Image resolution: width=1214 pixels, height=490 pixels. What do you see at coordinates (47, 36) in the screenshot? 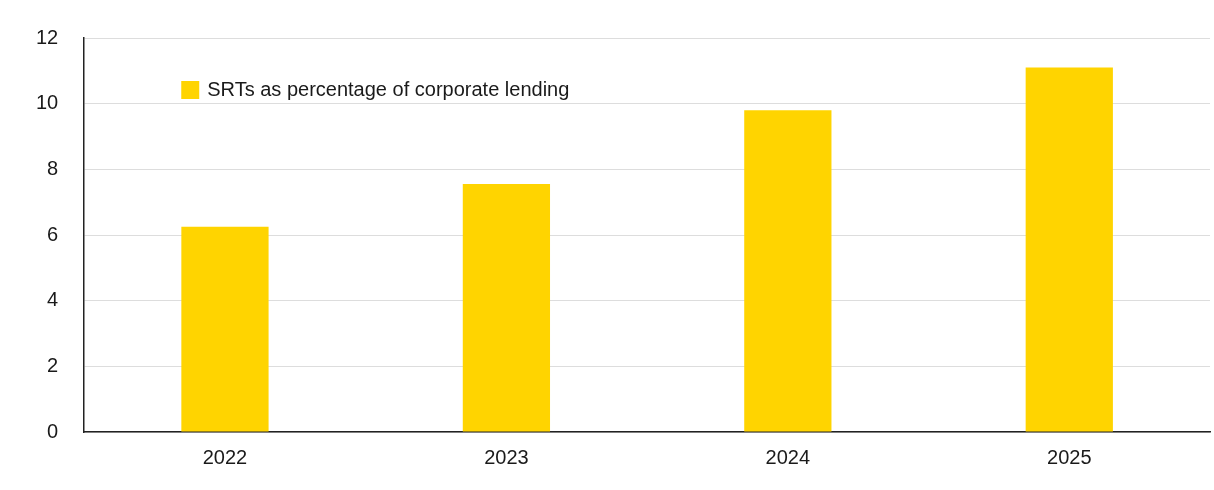
I see `y-tick-label: 12` at bounding box center [47, 36].